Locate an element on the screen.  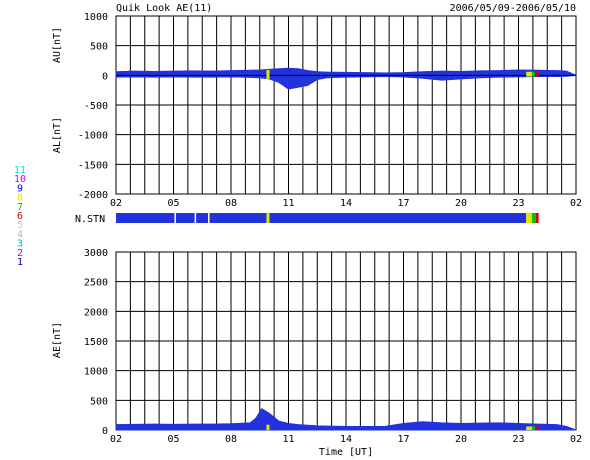
ae-series is located at coordinates (346, 419).